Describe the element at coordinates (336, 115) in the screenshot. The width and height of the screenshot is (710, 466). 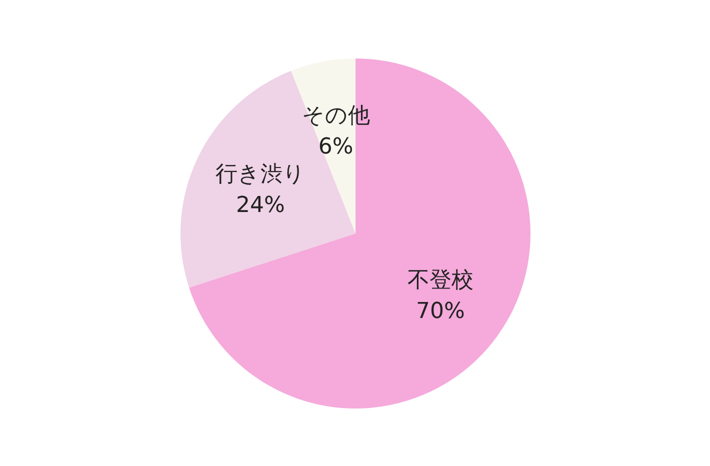
I see `slice-label: その他` at that location.